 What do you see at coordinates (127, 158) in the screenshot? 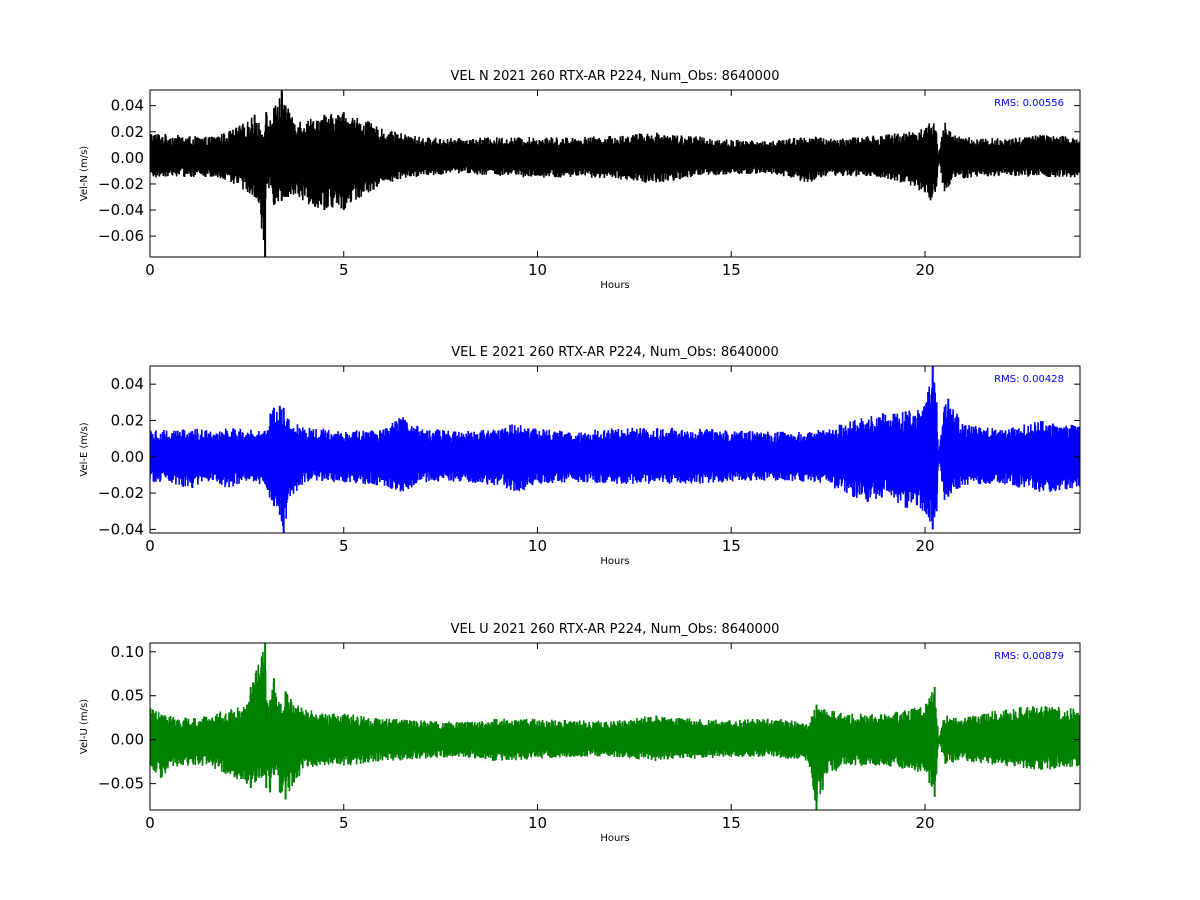
I see `vel-n-y-tick-label: 0.00` at bounding box center [127, 158].